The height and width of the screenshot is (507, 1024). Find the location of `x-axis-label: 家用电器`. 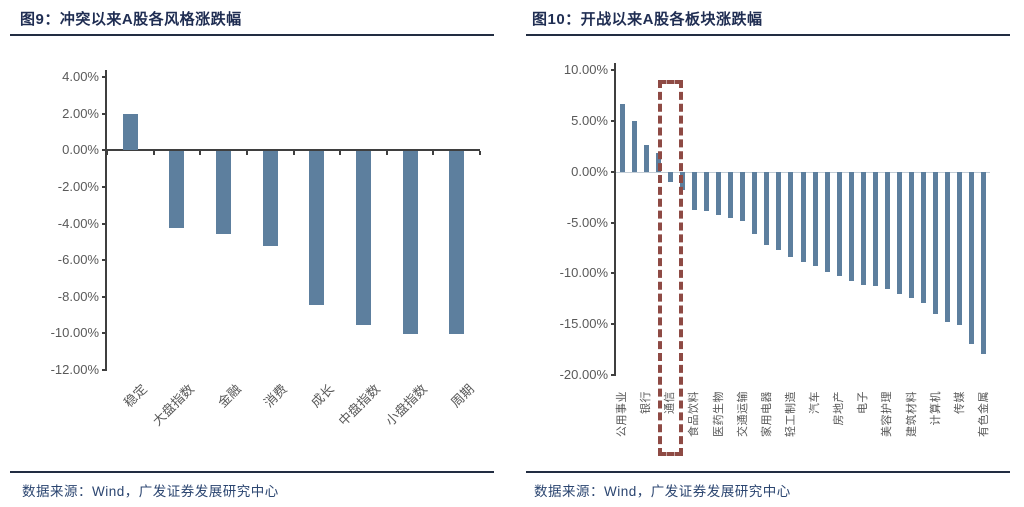

x-axis-label: 家用电器 is located at coordinates (766, 414).